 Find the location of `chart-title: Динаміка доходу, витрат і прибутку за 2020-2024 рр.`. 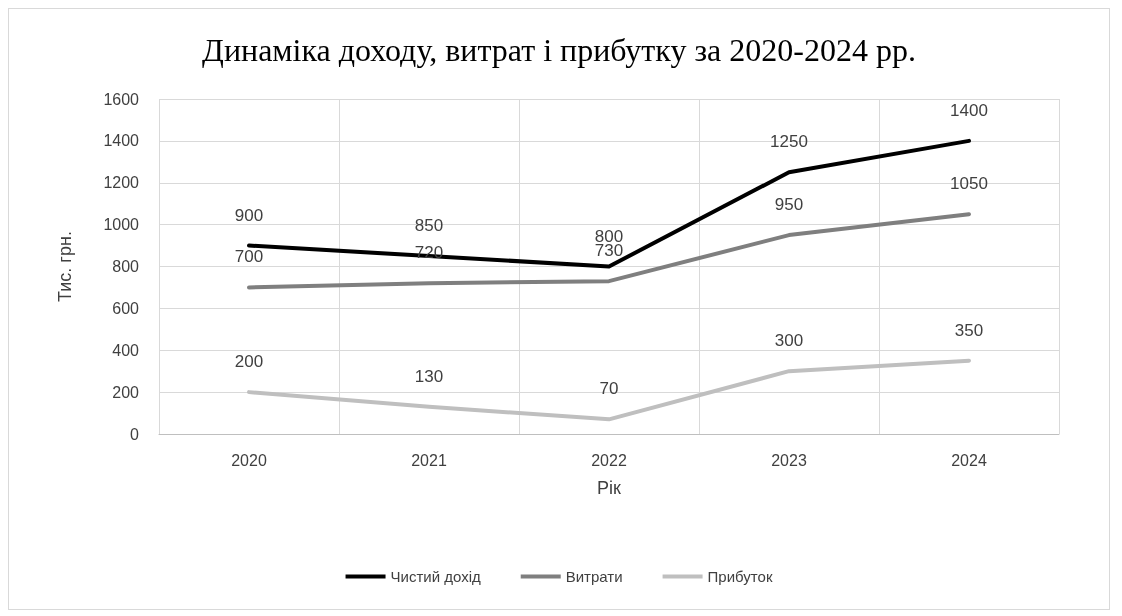

chart-title: Динаміка доходу, витрат і прибутку за 2020-2024 рр. is located at coordinates (559, 50).